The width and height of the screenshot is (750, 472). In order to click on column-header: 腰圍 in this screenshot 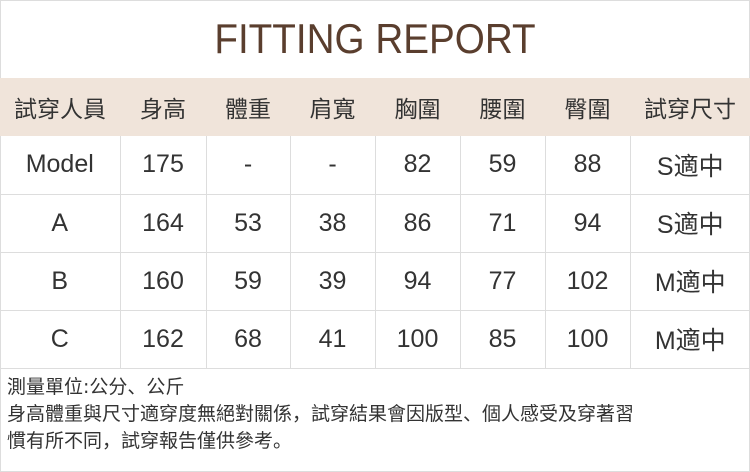, I will do `click(502, 107)`.